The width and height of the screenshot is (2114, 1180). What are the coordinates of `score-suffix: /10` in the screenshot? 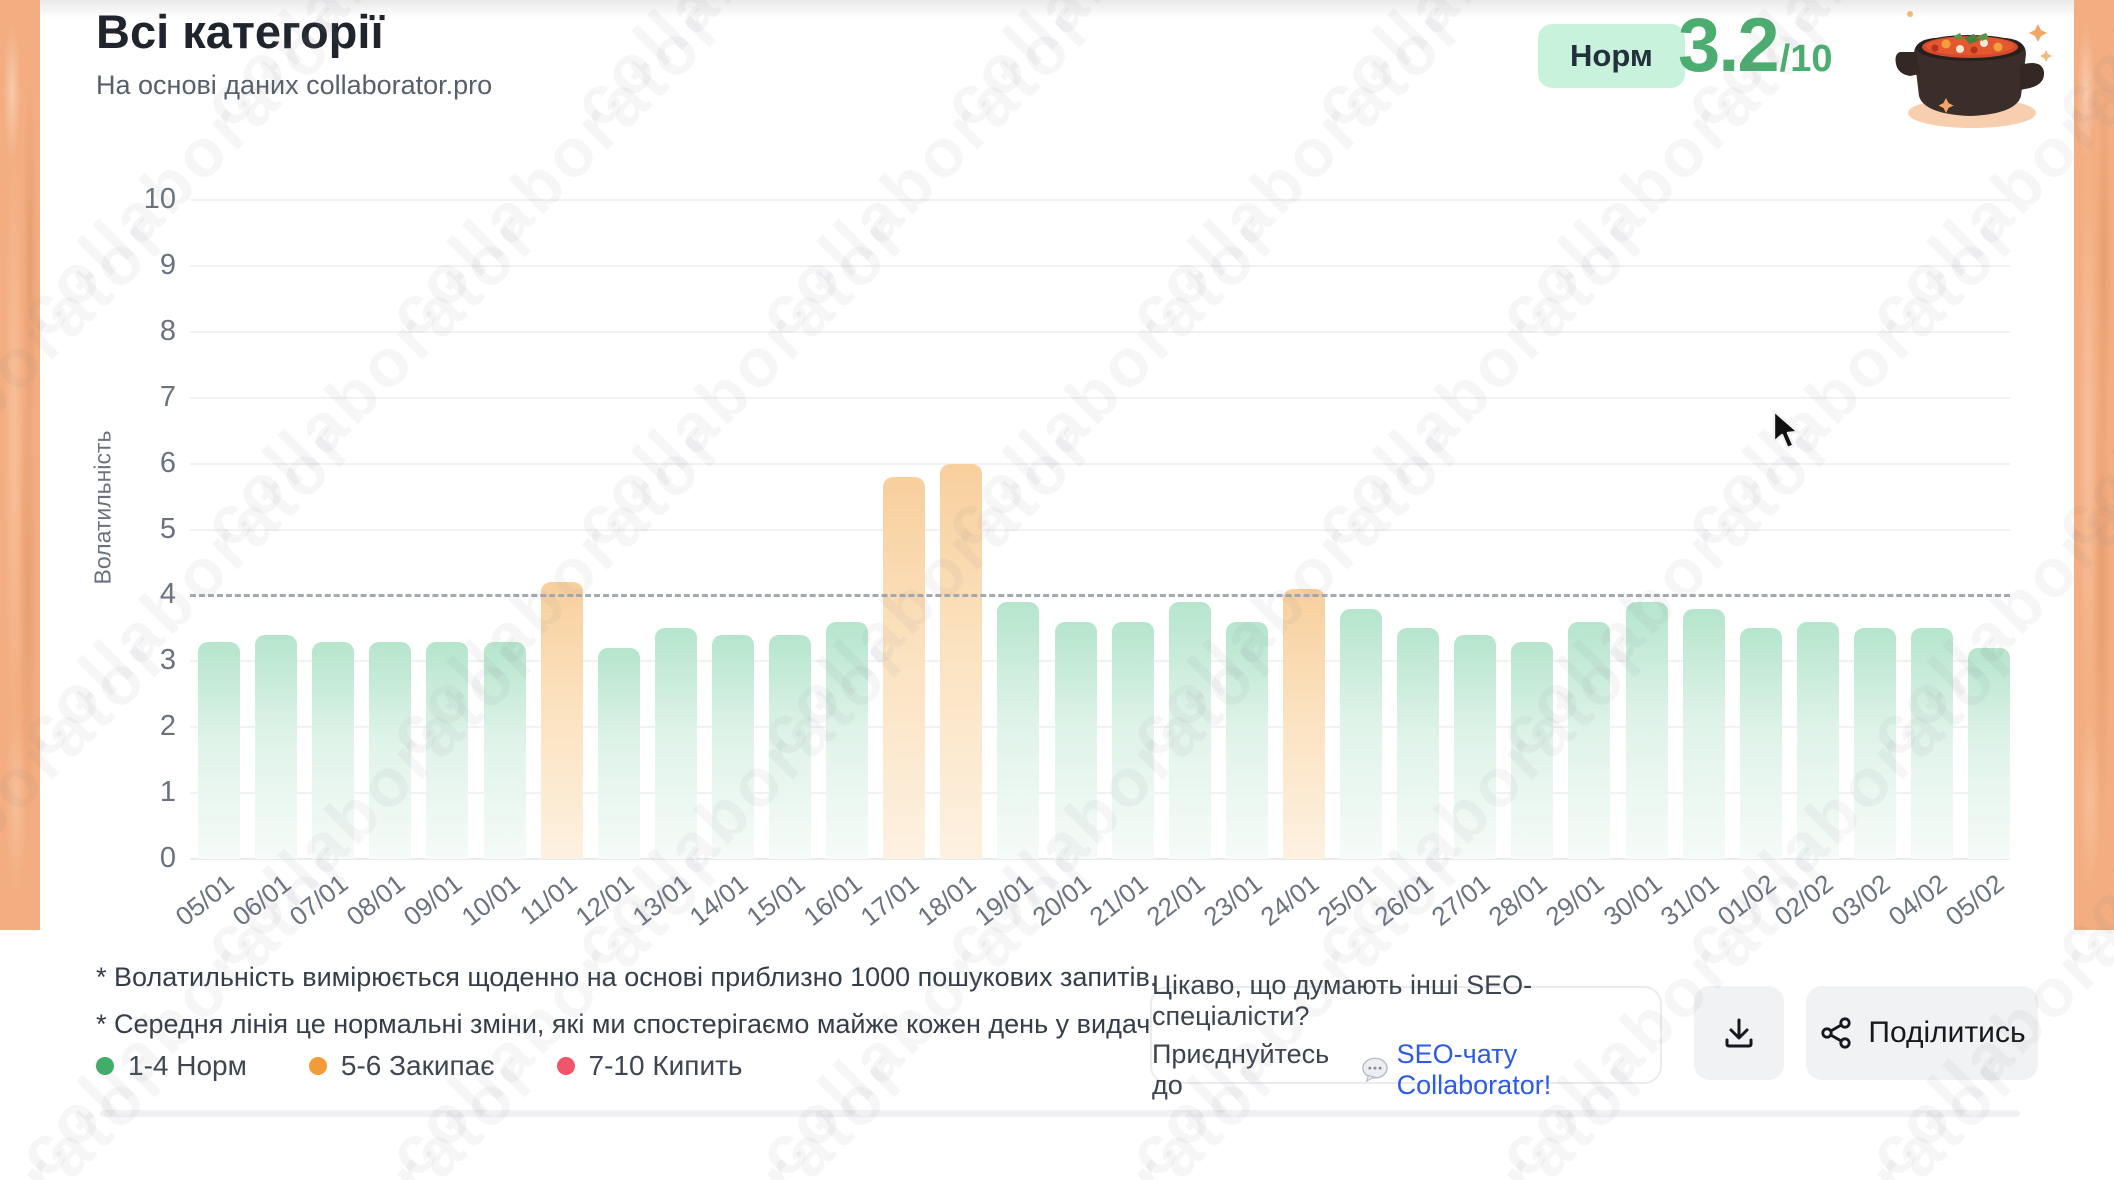 It's located at (1806, 59).